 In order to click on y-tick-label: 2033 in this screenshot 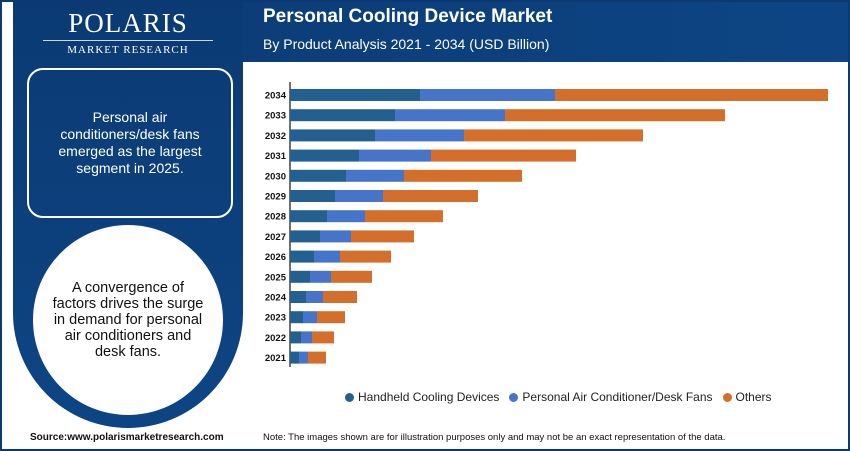, I will do `click(275, 116)`.